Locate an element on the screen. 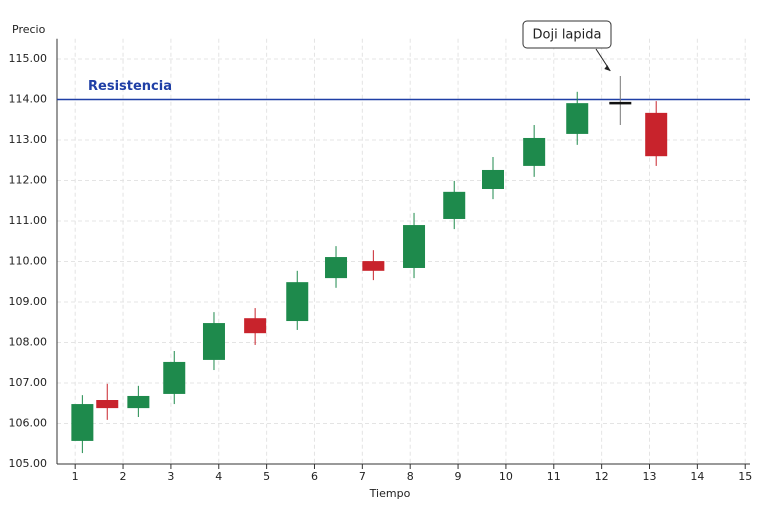 This screenshot has width=768, height=512. annotation-text: Doji lapida is located at coordinates (567, 35).